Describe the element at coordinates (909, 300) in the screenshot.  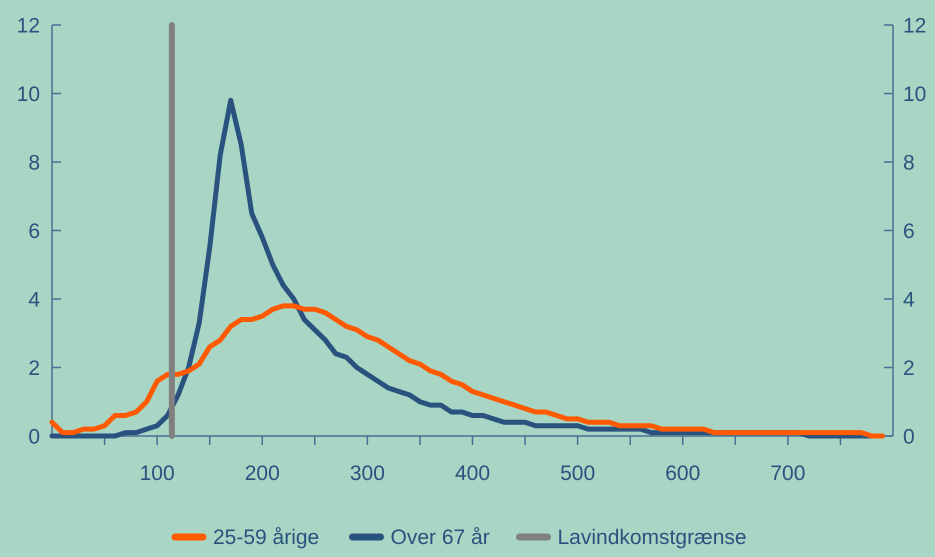
I see `y2-tick-label: 4` at that location.